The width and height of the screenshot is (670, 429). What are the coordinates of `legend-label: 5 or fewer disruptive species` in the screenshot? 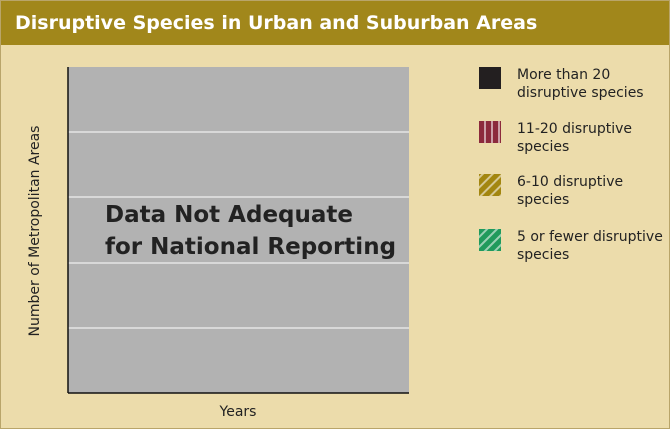 It's located at (590, 246).